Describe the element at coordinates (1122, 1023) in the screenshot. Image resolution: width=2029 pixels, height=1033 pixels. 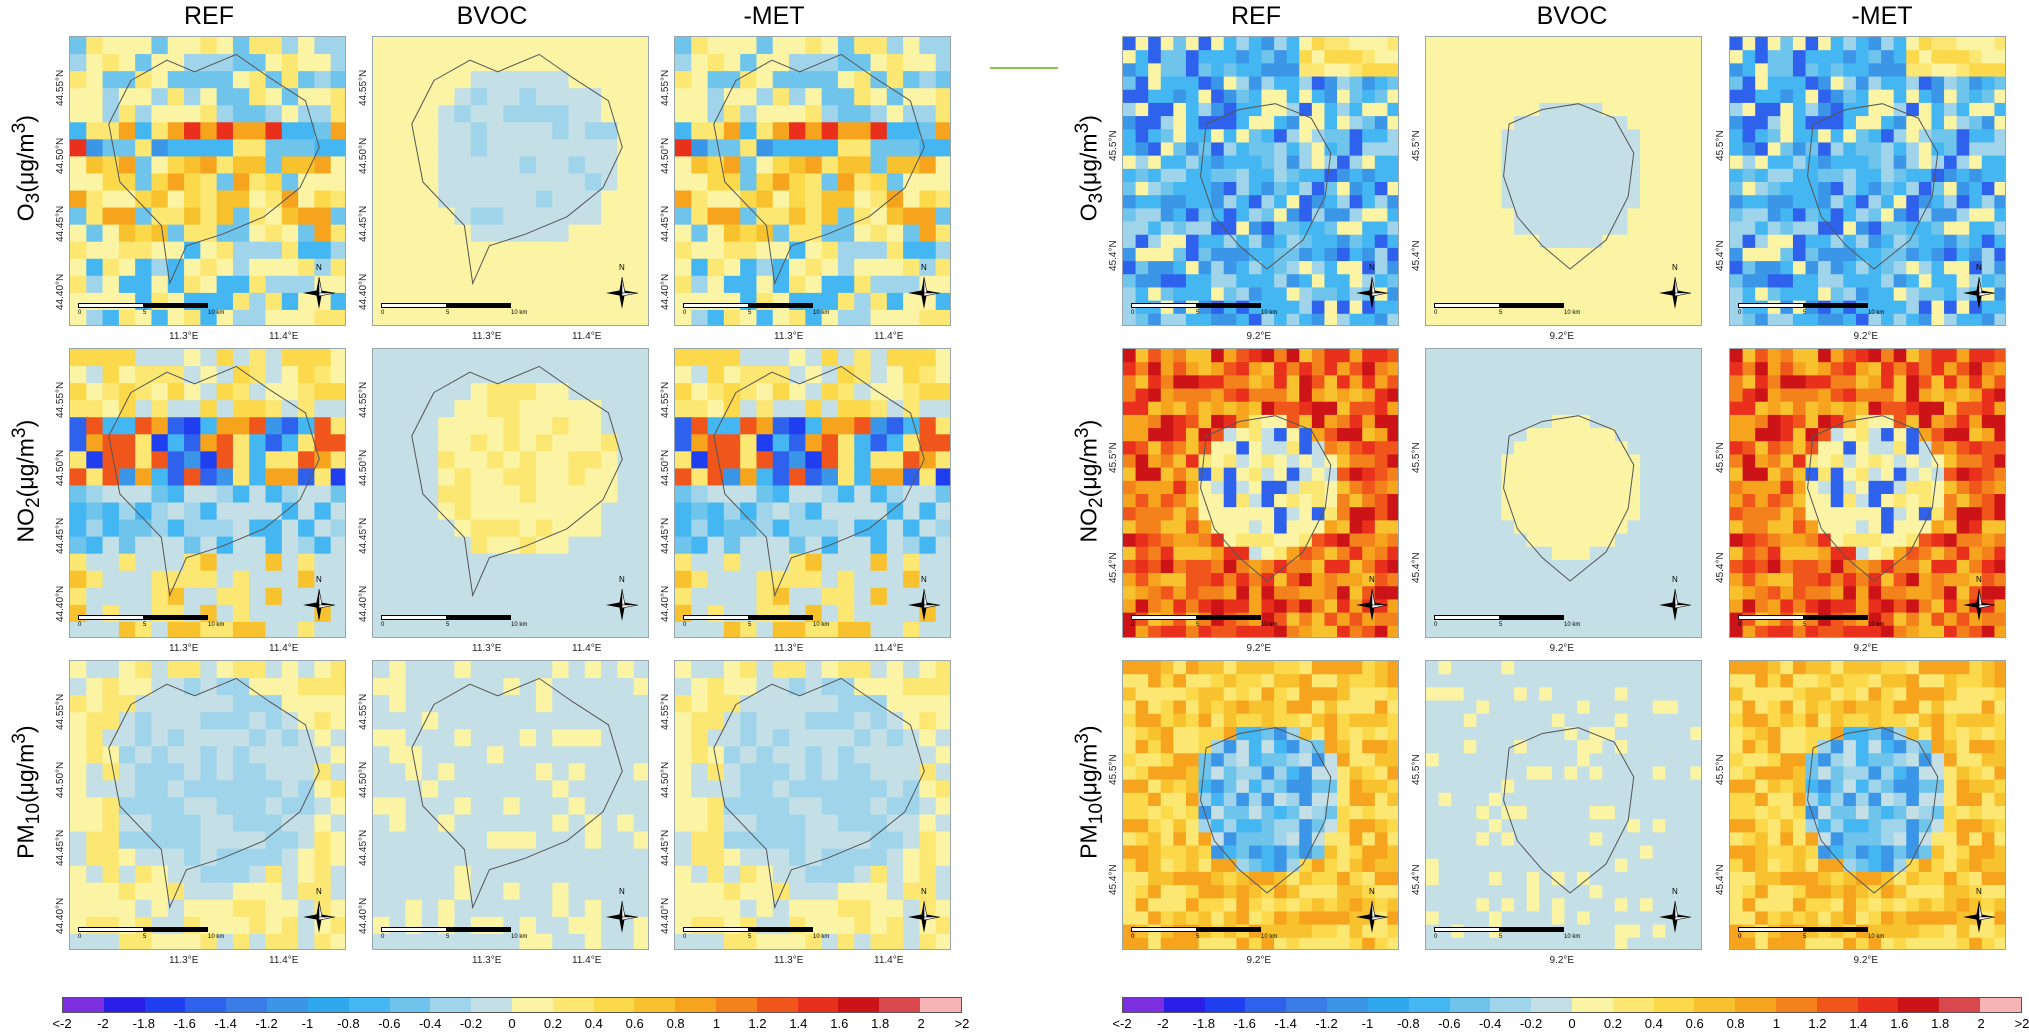
I see `colorbar-tick-label: <-2` at that location.